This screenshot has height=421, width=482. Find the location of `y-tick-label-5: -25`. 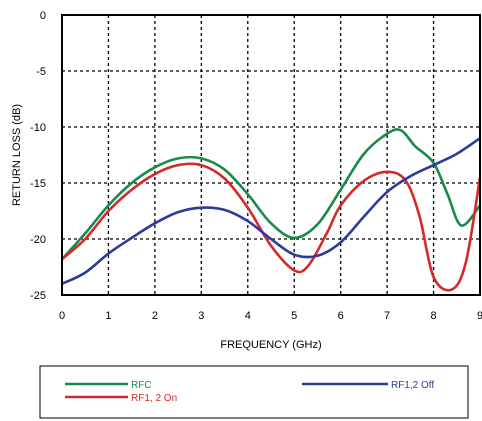

y-tick-label-5: -25 is located at coordinates (38, 296).